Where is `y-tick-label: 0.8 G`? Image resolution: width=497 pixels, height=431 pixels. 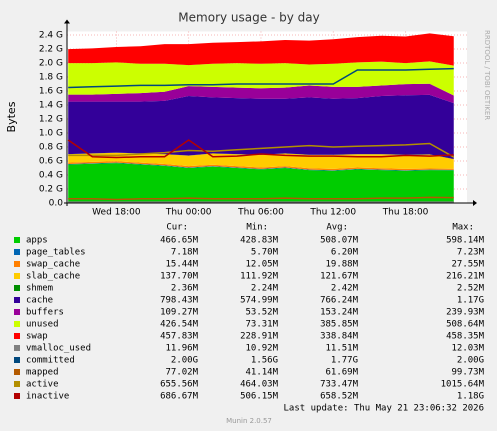 y-tick-label: 0.8 G is located at coordinates (51, 148).